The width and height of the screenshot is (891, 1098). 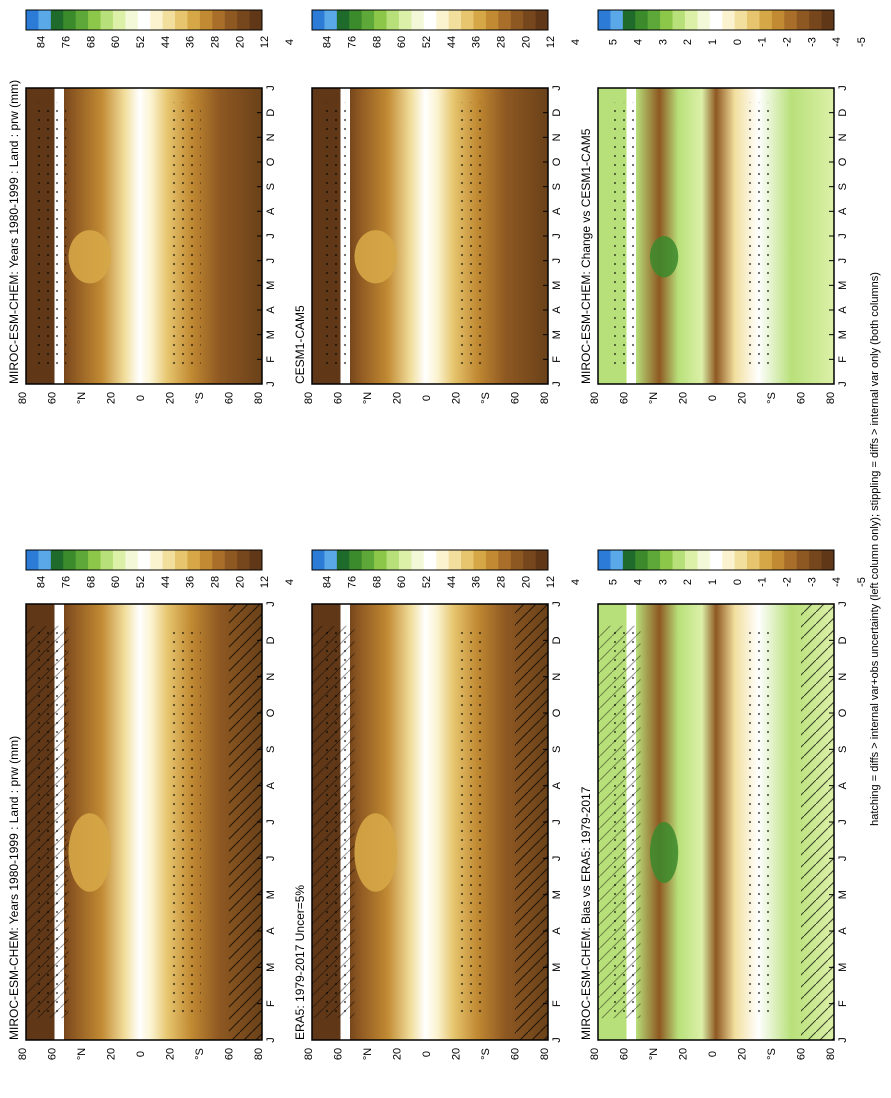 What do you see at coordinates (763, 582) in the screenshot?
I see `colorbar-label: -1` at bounding box center [763, 582].